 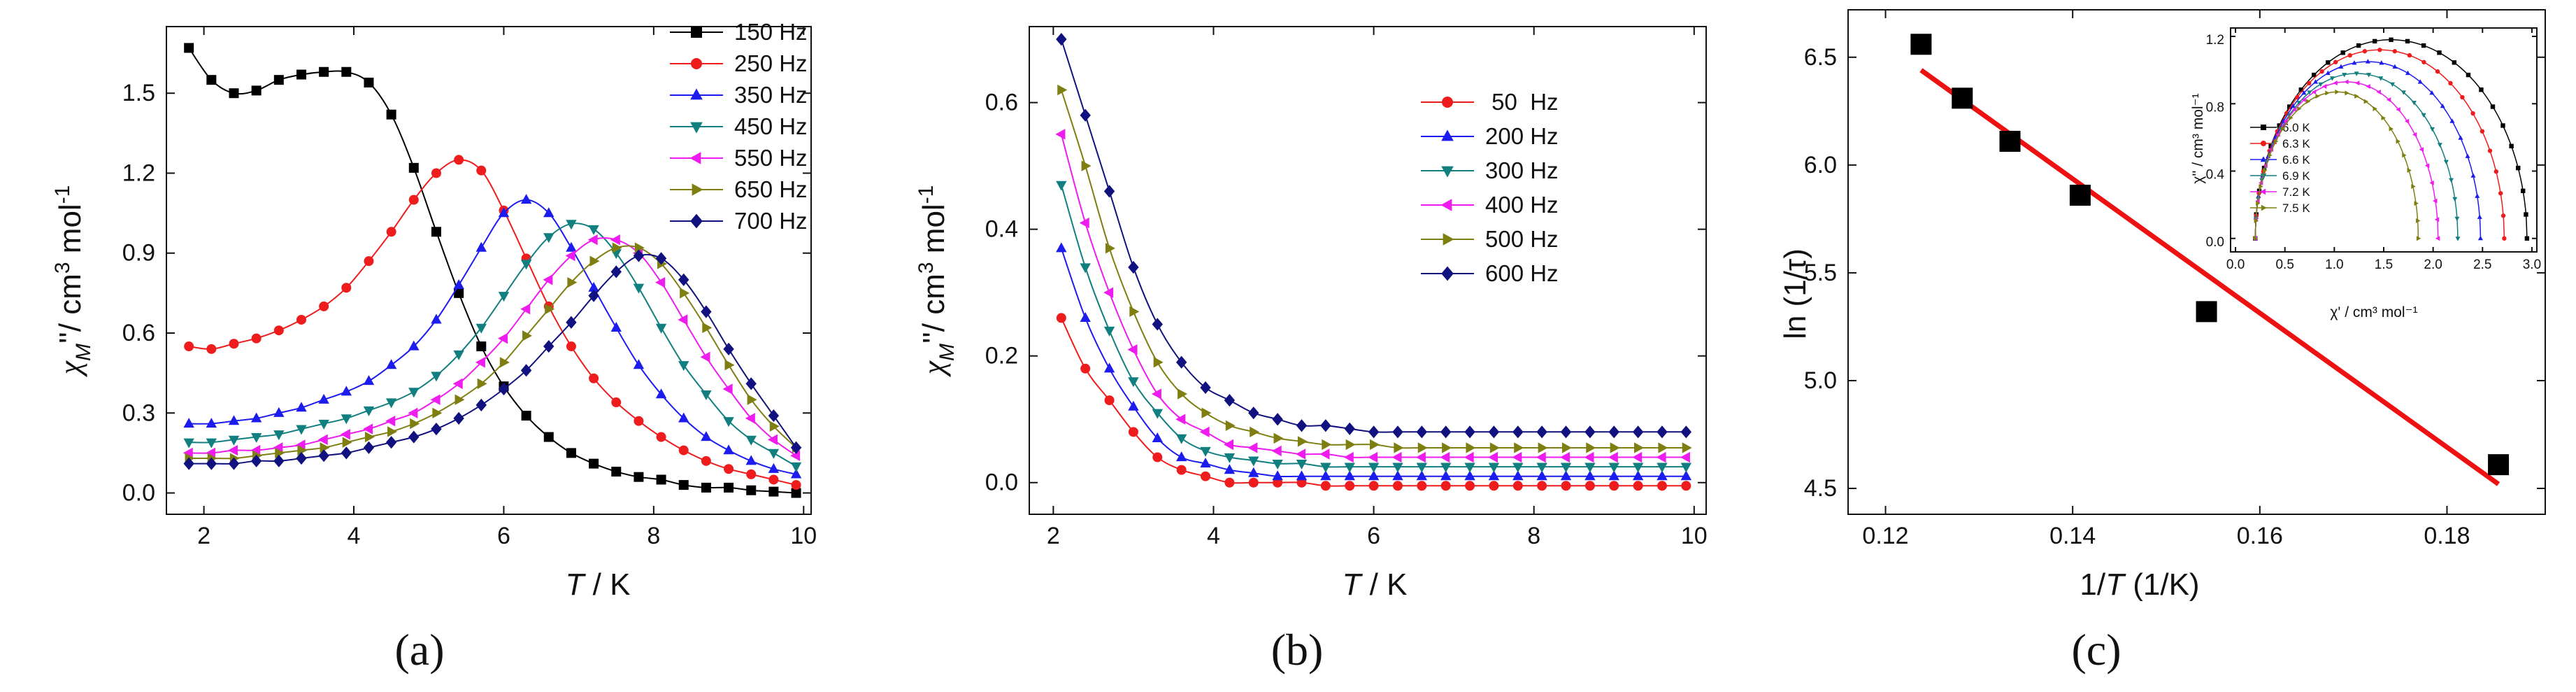 I want to click on b-x-tick-label: 6, so click(x=1373, y=536).